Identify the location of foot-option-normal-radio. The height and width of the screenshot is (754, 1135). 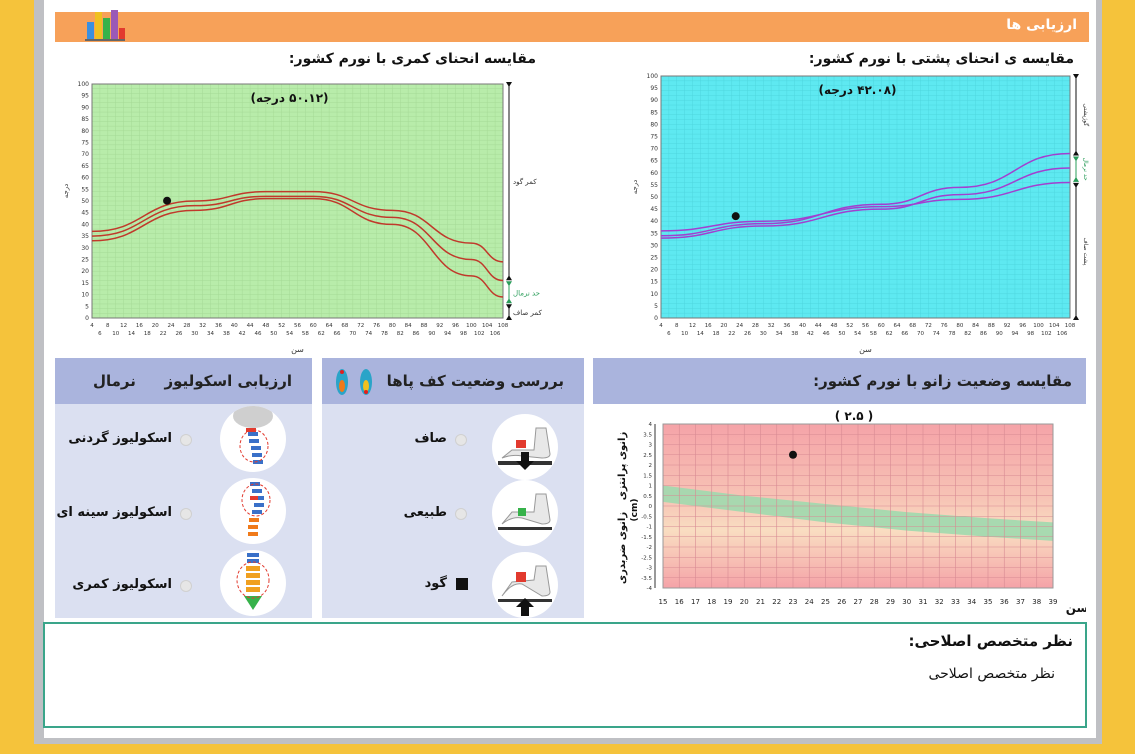
(461, 514).